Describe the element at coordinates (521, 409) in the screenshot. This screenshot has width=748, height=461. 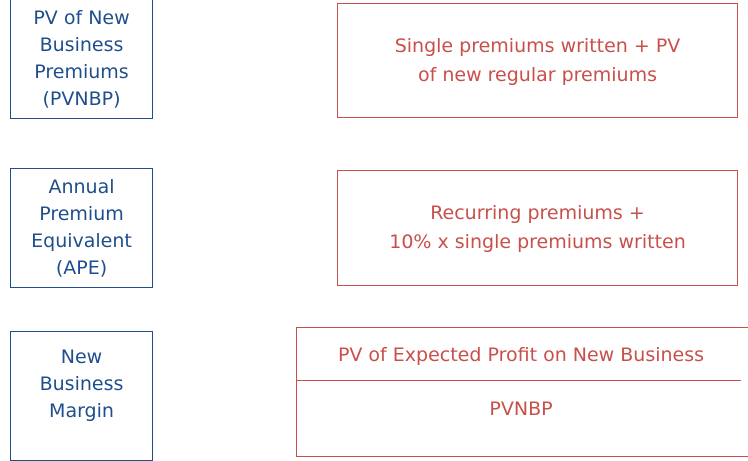
I see `denominator: PVNBP` at that location.